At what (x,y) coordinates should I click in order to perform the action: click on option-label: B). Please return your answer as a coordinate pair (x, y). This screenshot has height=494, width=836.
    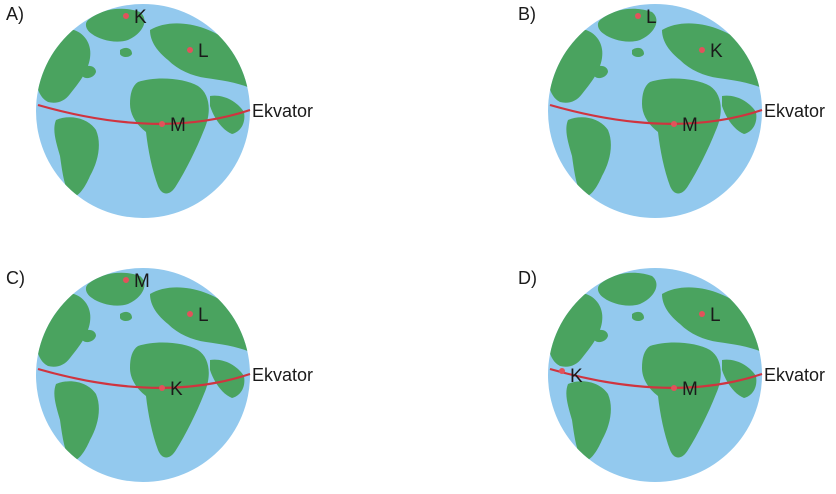
    Looking at the image, I should click on (527, 14).